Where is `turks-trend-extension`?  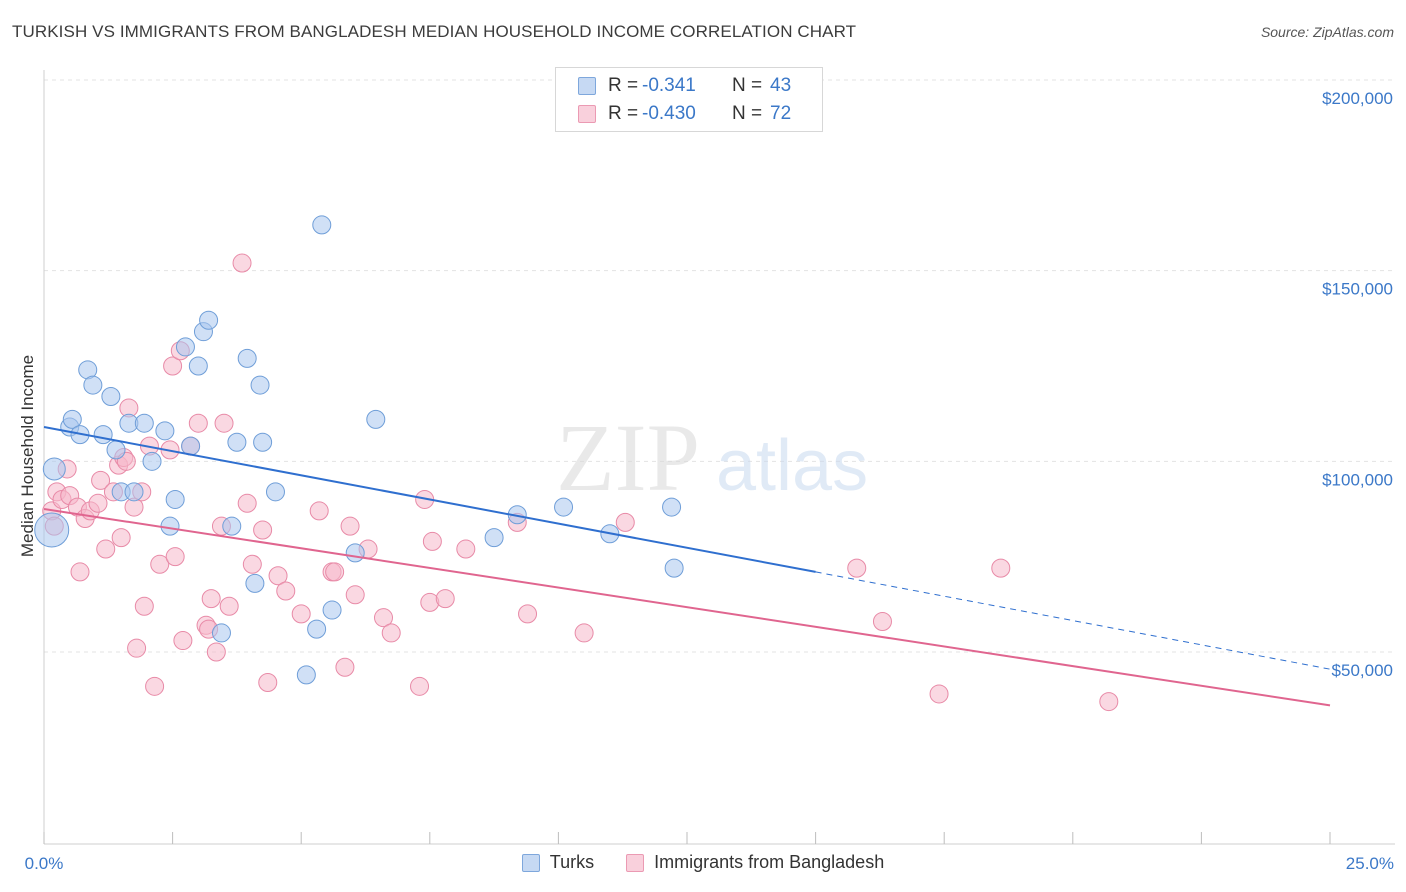 turks-trend-extension is located at coordinates (1073, 620).